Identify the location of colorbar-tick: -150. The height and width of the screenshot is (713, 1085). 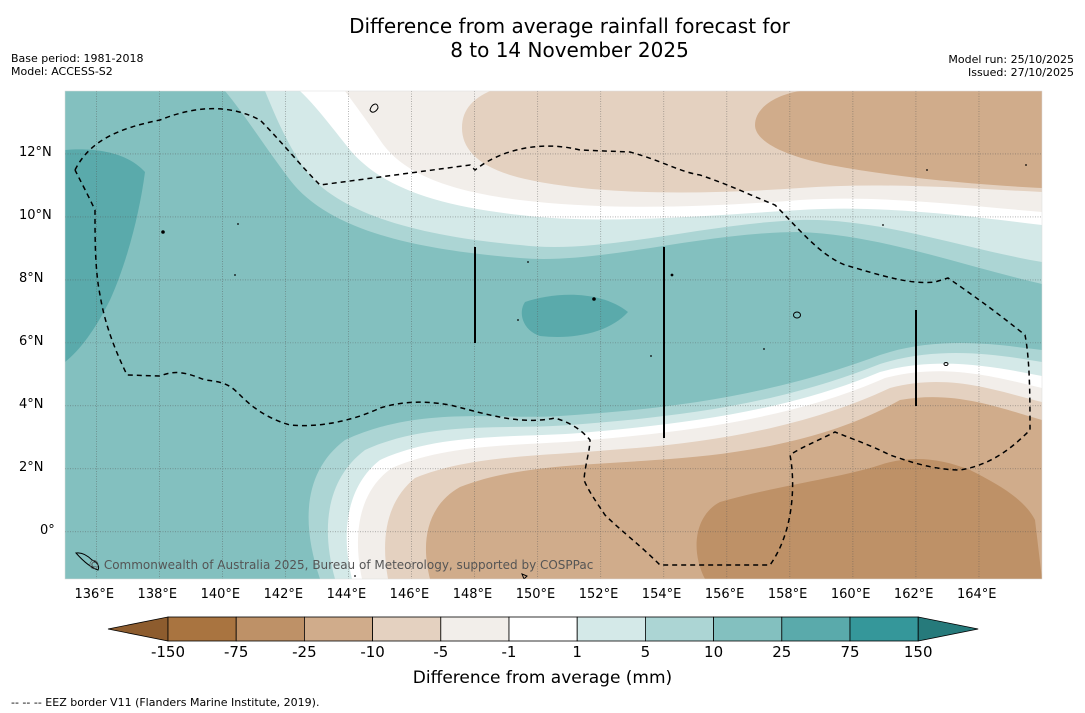
(168, 652).